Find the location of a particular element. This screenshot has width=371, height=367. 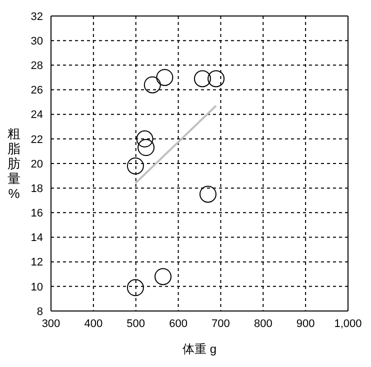

x-tick-label: 900 is located at coordinates (305, 324).